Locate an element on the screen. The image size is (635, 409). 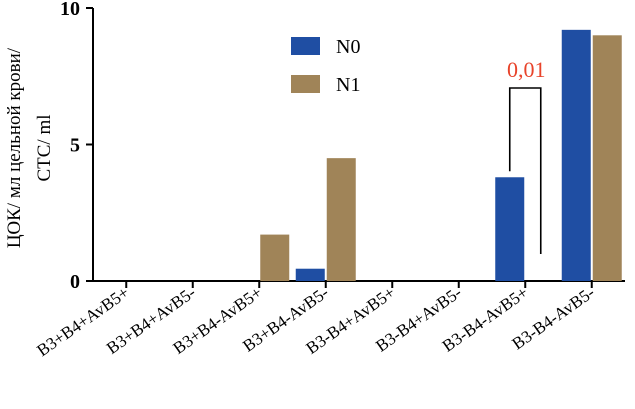
significance-annotation: 0,01 is located at coordinates (526, 155).